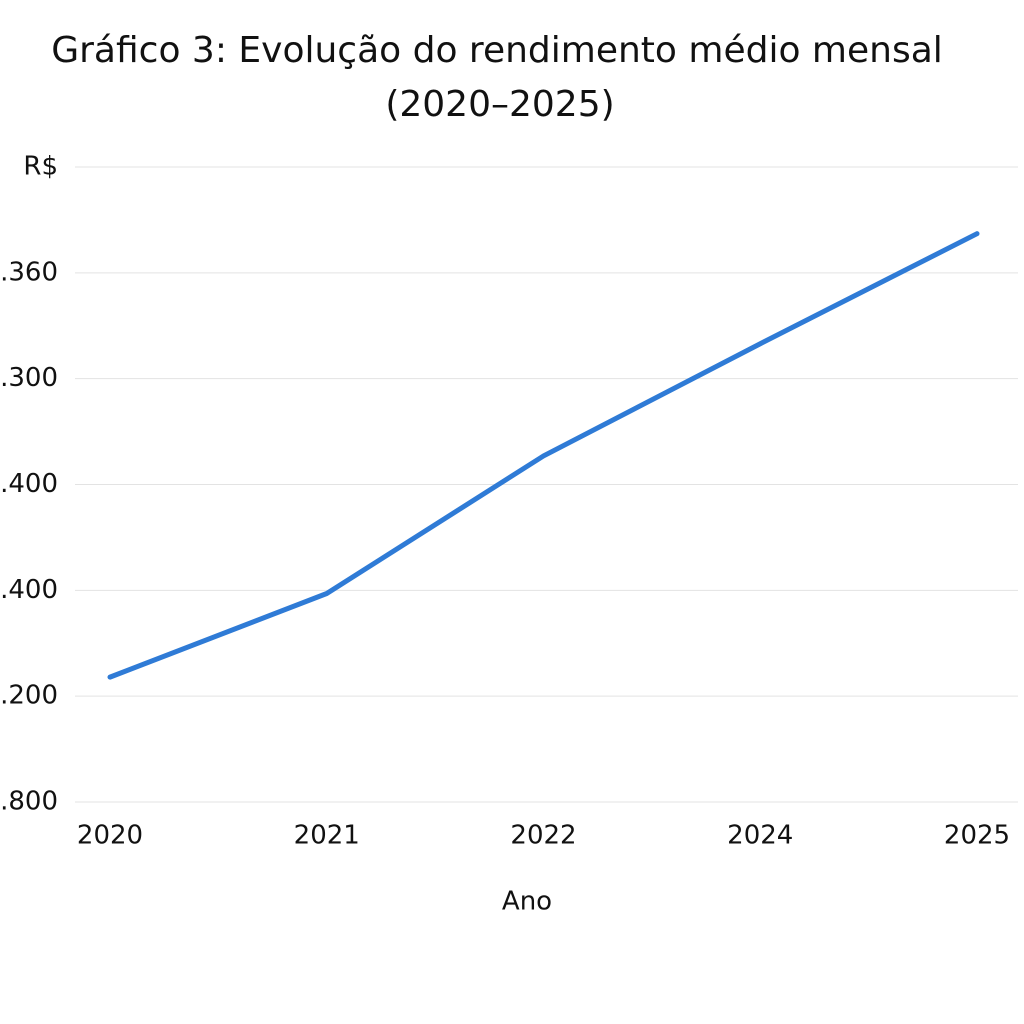  What do you see at coordinates (760, 836) in the screenshot?
I see `x-tick-label: 2024` at bounding box center [760, 836].